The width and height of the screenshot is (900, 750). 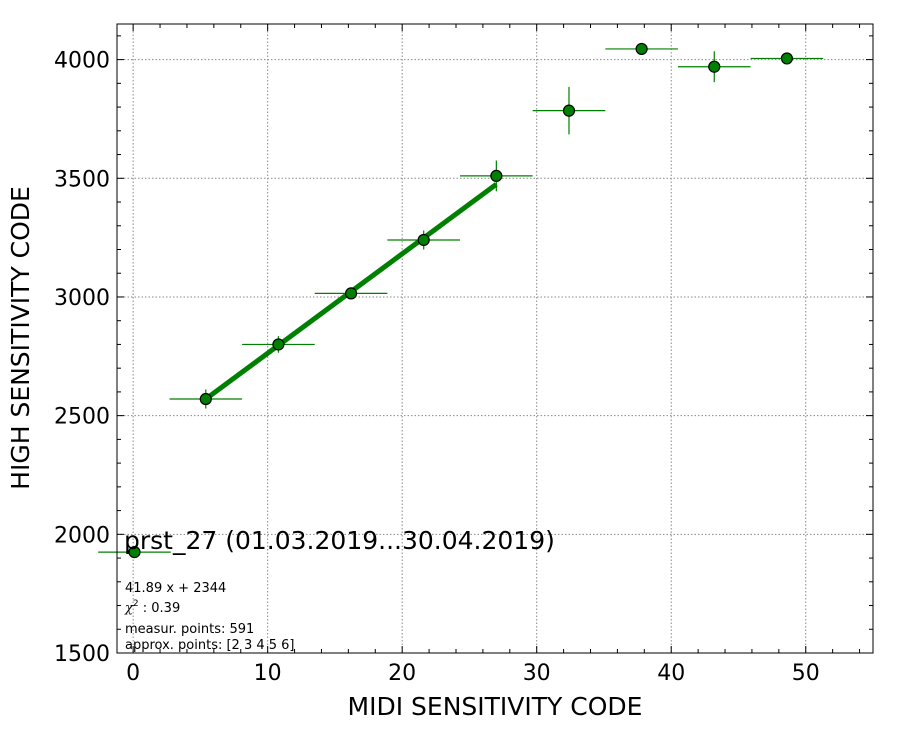 What do you see at coordinates (20, 338) in the screenshot?
I see `y-axis-label: HIGH SENSITIVITY CODE` at bounding box center [20, 338].